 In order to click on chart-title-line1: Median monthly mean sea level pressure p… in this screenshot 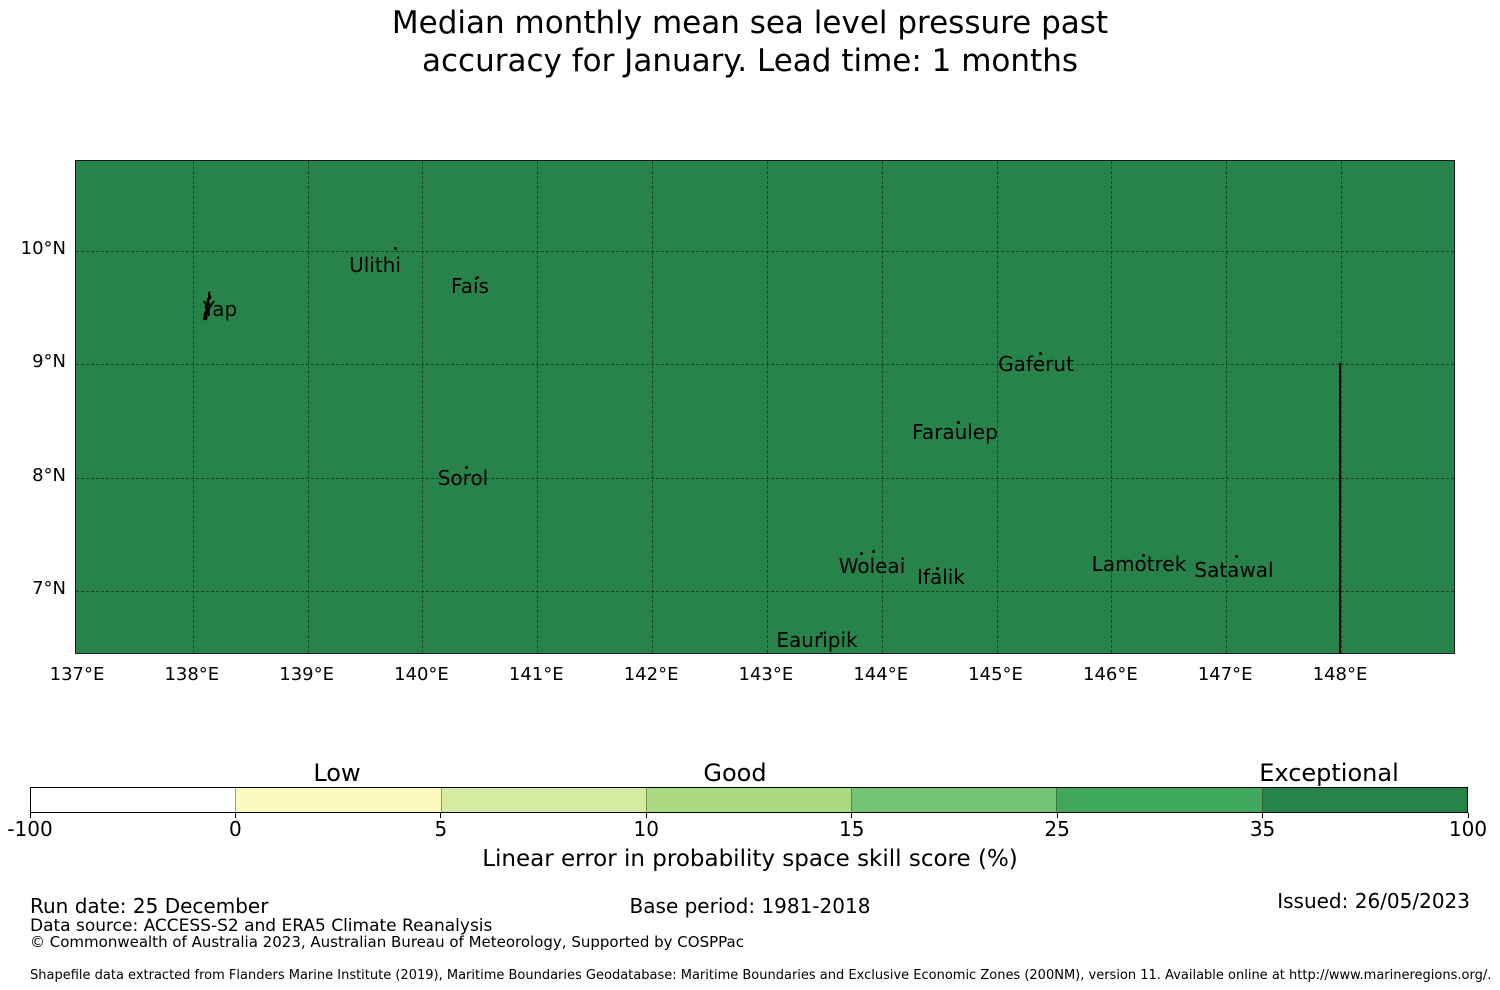, I will do `click(750, 23)`.